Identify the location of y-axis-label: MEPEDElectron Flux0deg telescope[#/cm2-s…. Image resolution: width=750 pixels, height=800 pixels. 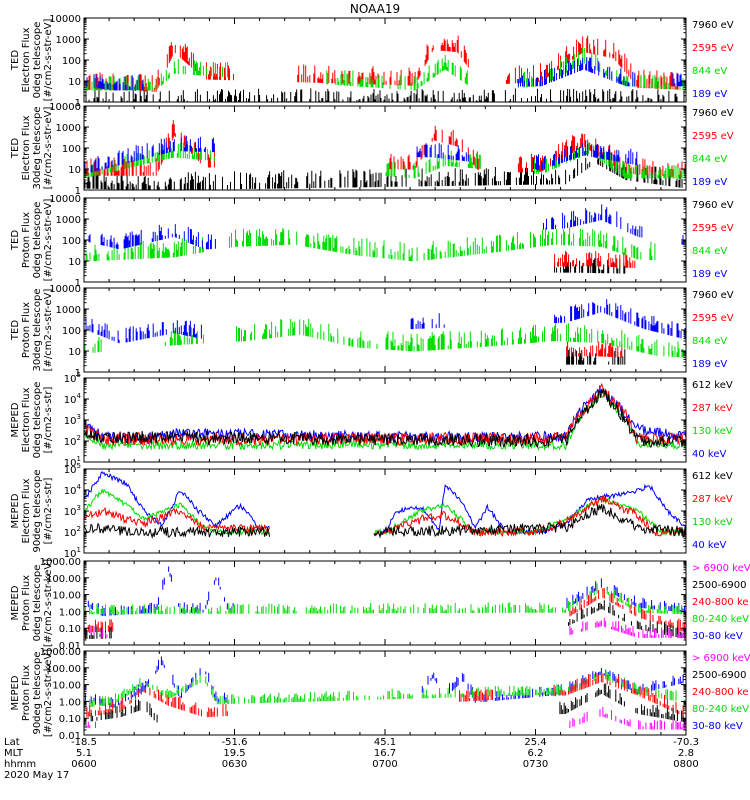
(32, 420).